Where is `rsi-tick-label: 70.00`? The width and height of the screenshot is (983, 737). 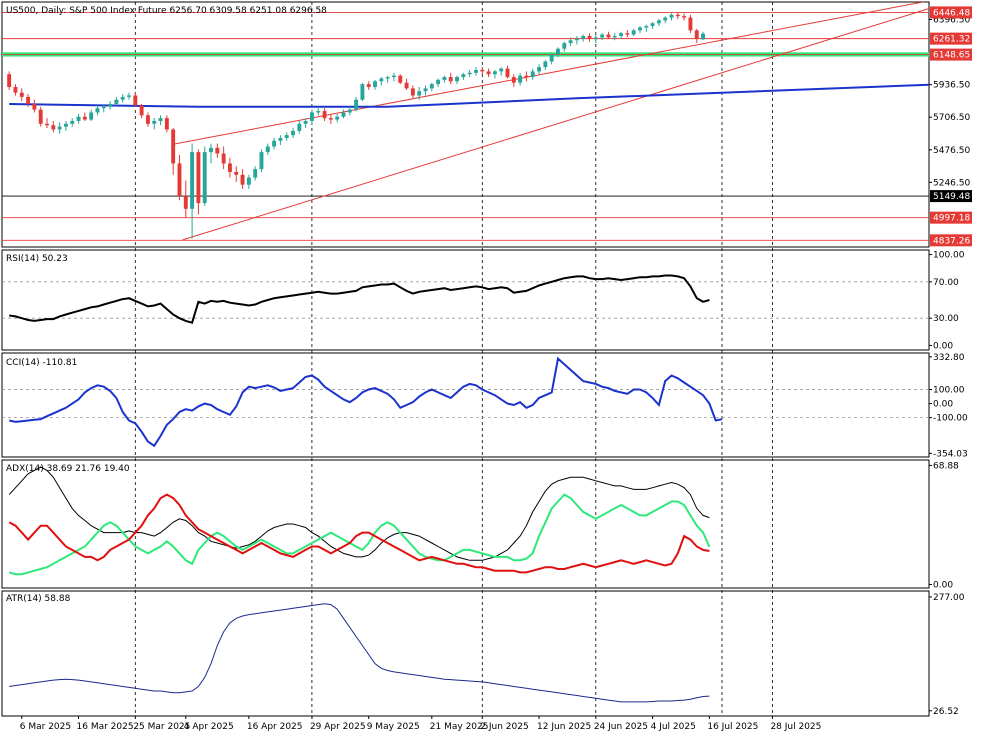 rsi-tick-label: 70.00 is located at coordinates (946, 283).